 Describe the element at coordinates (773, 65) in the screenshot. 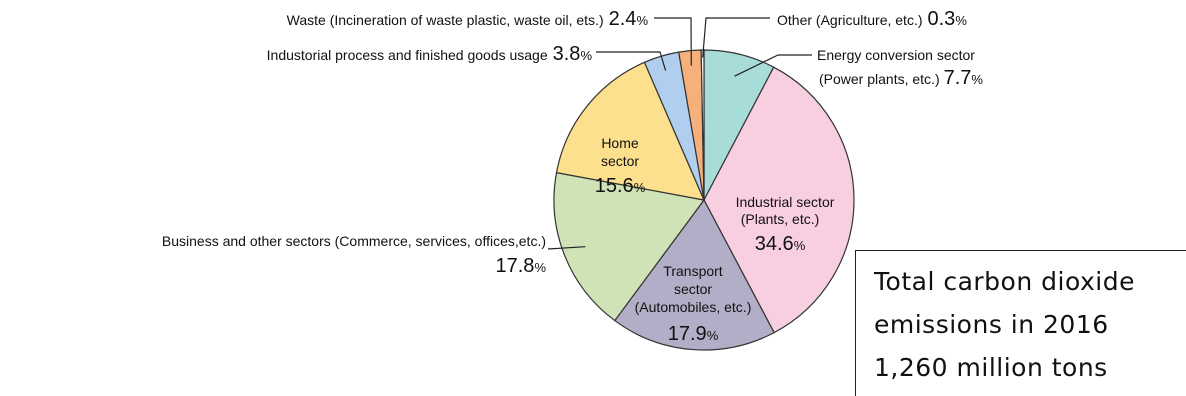

I see `leader-energy` at that location.